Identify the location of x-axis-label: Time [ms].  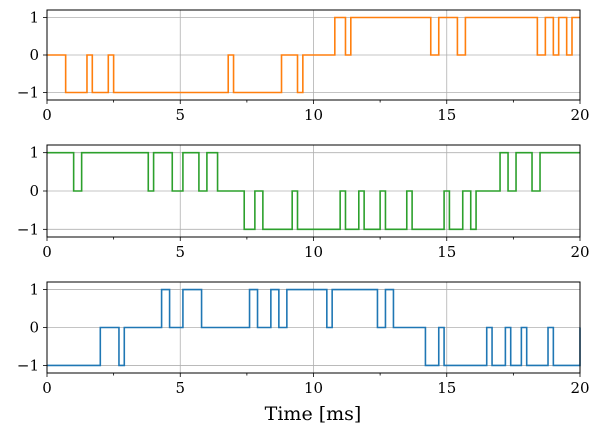
(313, 414).